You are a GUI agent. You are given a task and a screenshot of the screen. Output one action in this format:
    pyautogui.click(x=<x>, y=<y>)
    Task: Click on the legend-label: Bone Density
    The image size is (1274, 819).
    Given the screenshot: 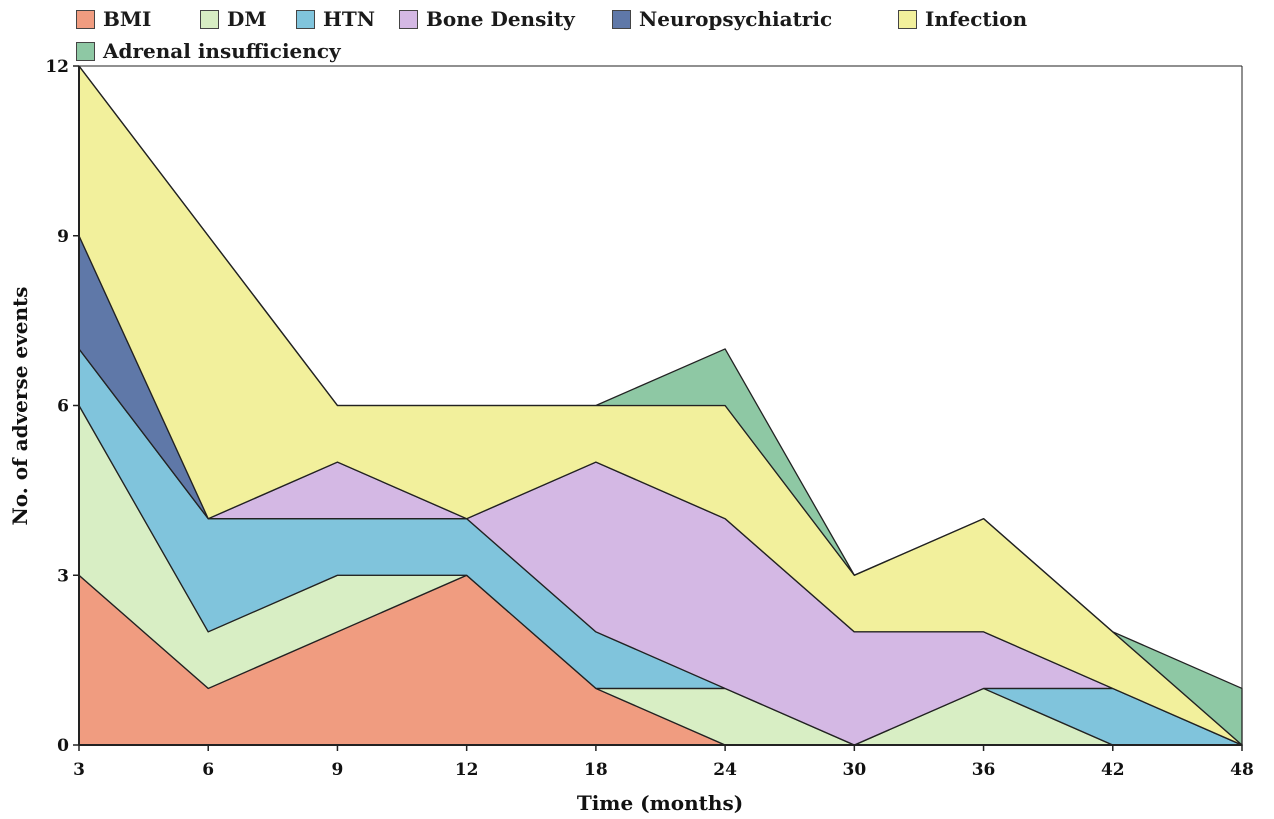 What is the action you would take?
    pyautogui.click(x=500, y=19)
    